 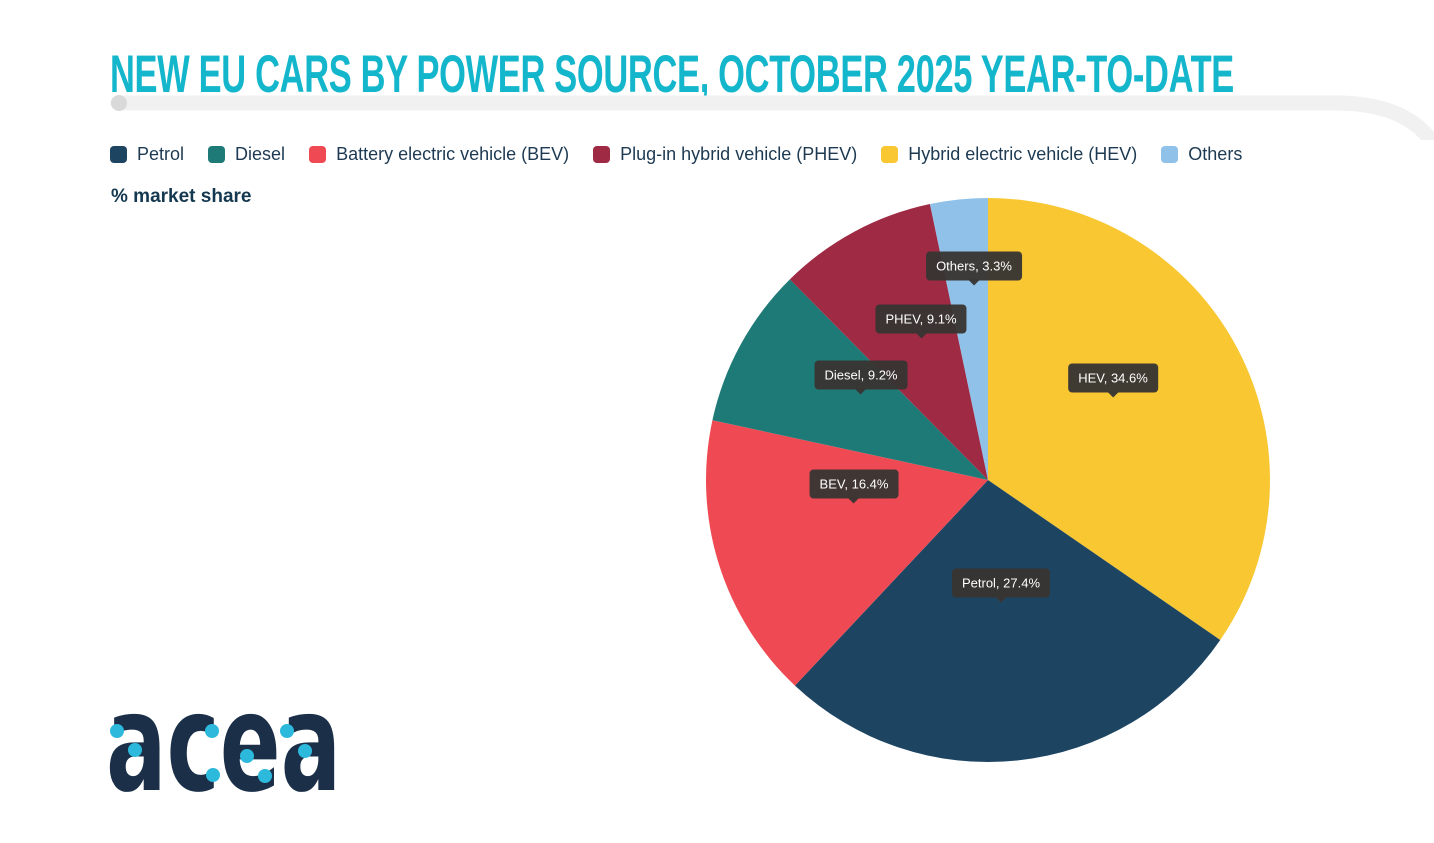 What do you see at coordinates (1023, 154) in the screenshot?
I see `legend-label-hev: Hybrid electric vehicle (HEV)` at bounding box center [1023, 154].